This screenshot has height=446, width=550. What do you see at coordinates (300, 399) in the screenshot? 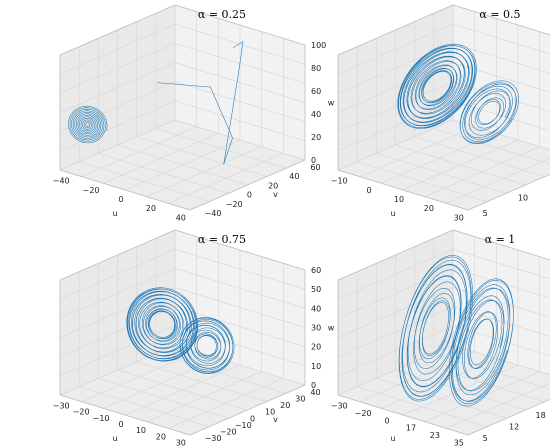
I see `y-tick-label: 30` at bounding box center [300, 399].